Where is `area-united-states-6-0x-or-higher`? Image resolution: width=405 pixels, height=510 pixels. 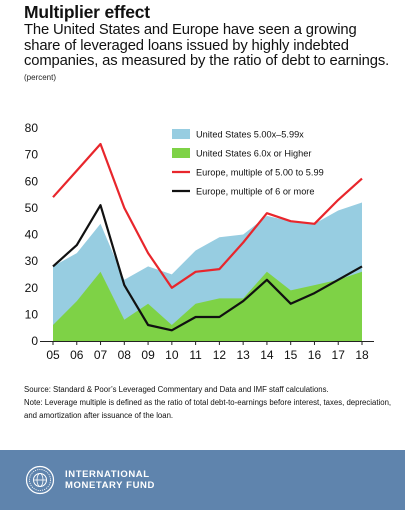 area-united-states-6-0x-or-higher is located at coordinates (207, 306).